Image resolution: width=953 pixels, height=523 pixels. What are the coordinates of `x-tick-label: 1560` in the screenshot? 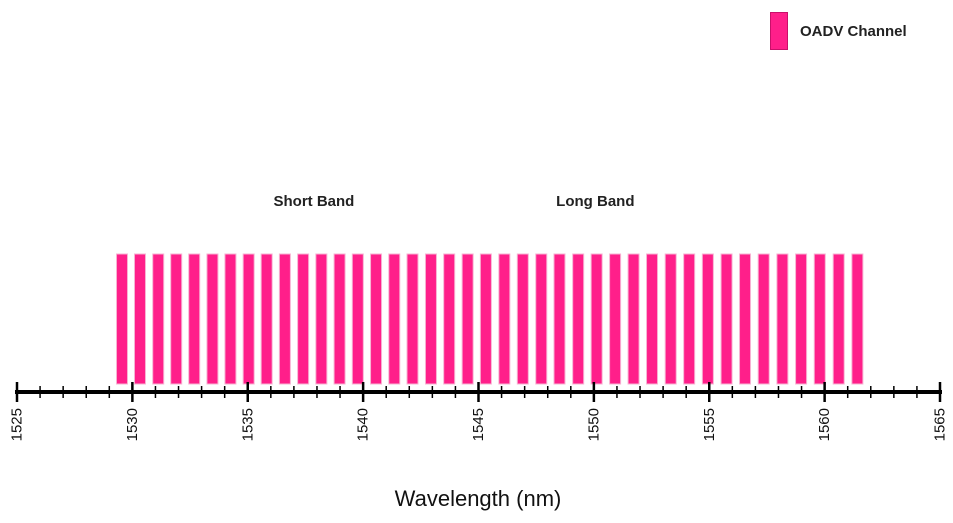 It's located at (824, 424).